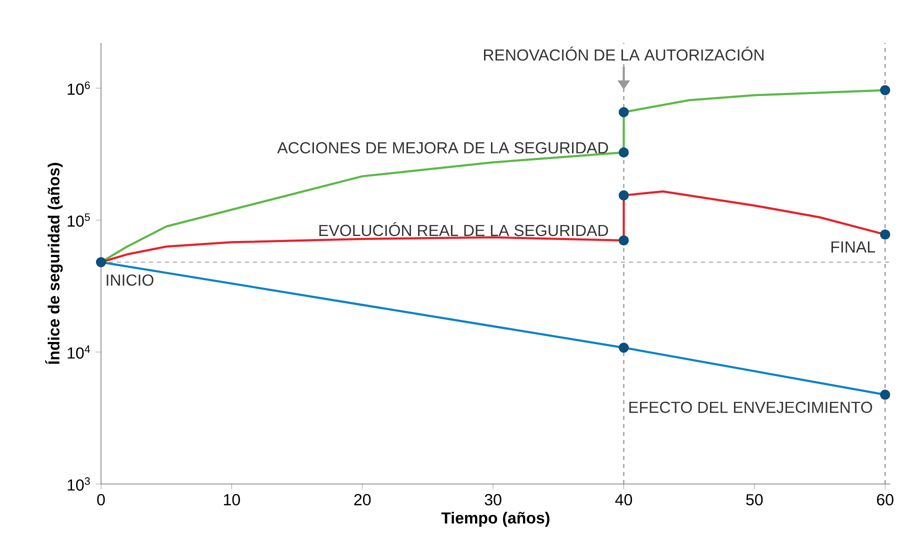 The image size is (909, 558). What do you see at coordinates (362, 500) in the screenshot?
I see `x-tick-label: 20` at bounding box center [362, 500].